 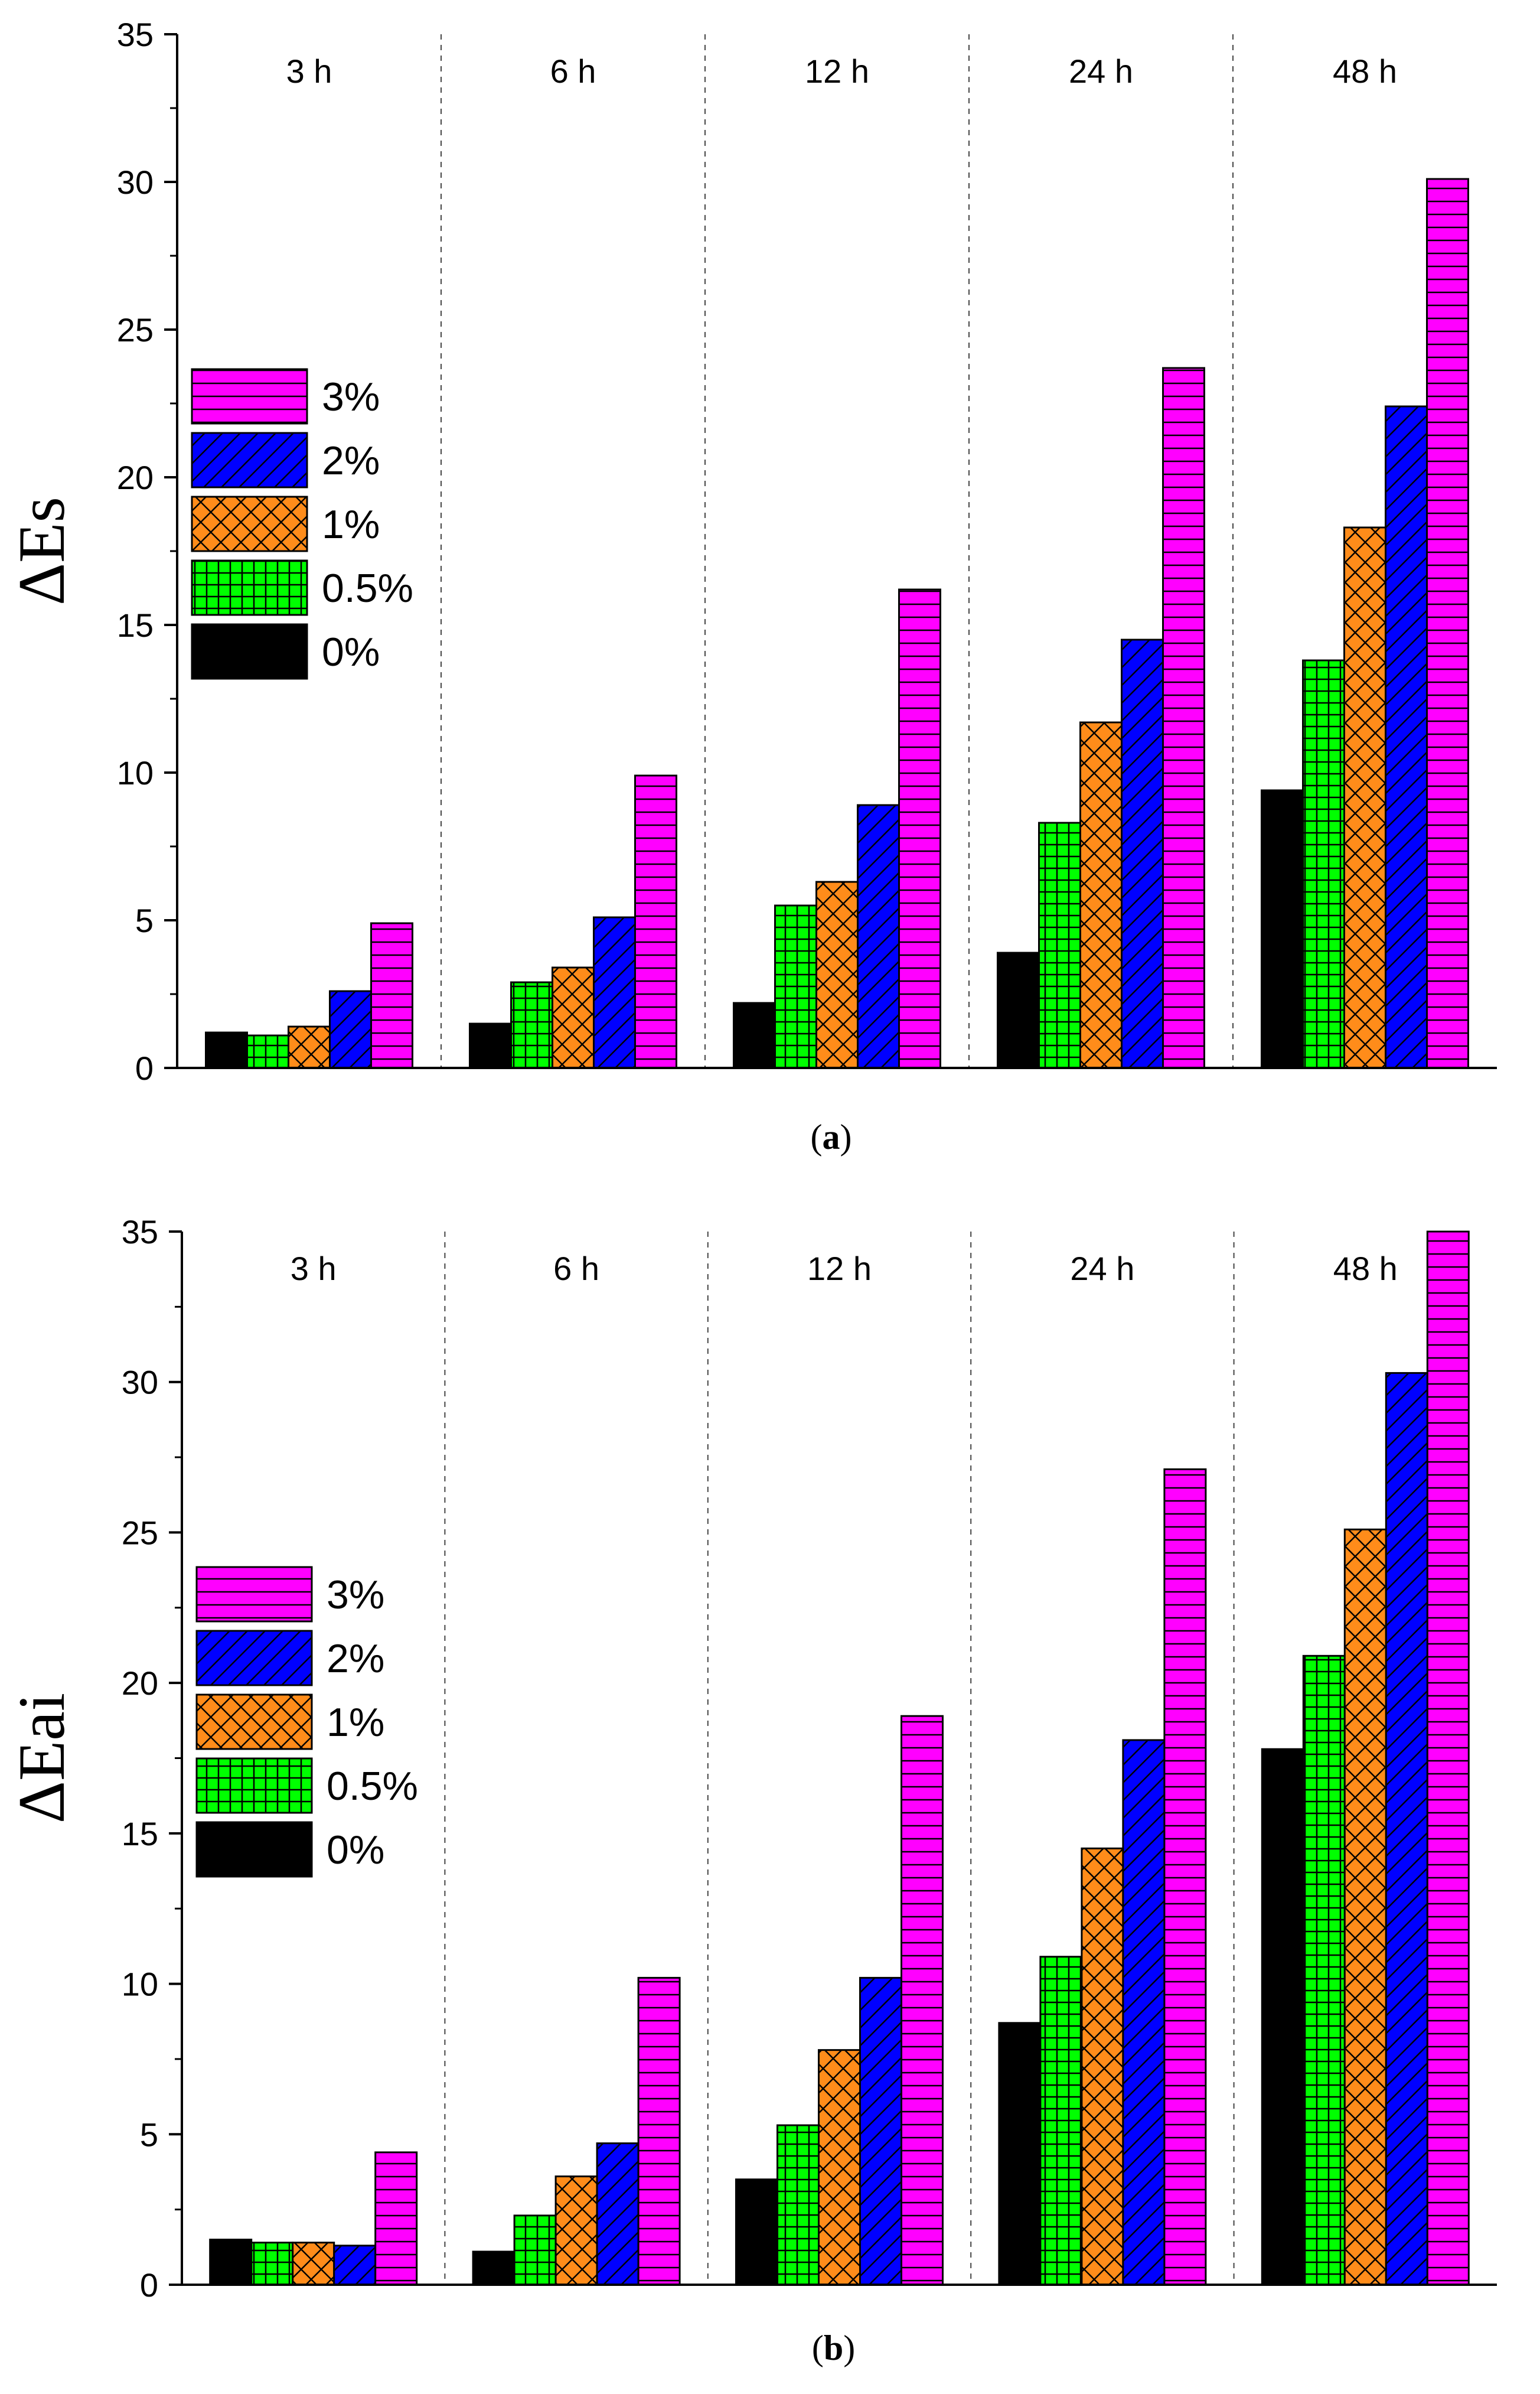 What do you see at coordinates (839, 2167) in the screenshot?
I see `bar-1pct-12h` at bounding box center [839, 2167].